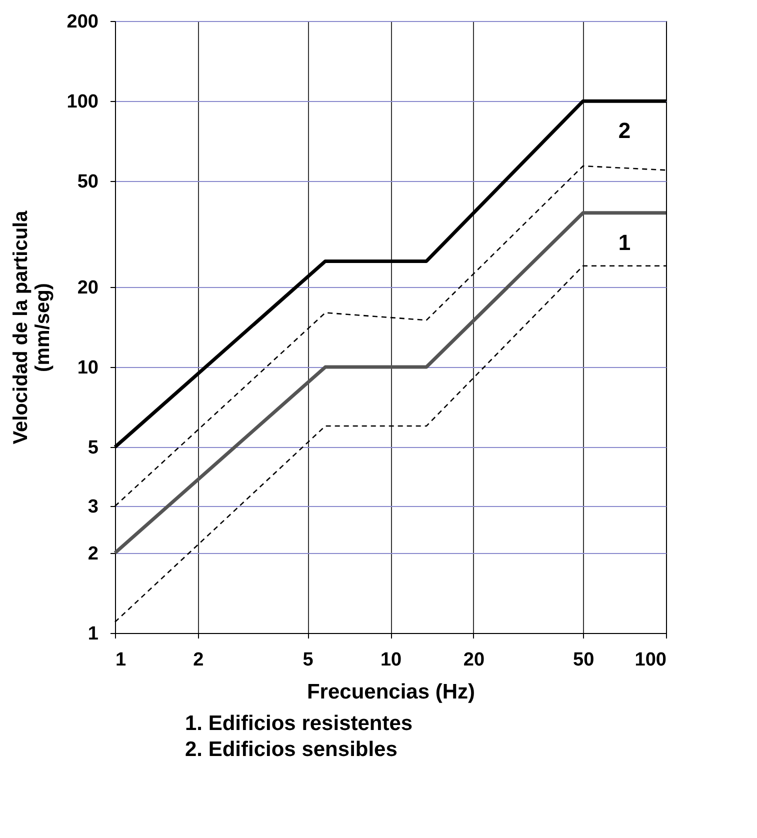 This screenshot has width=757, height=838. I want to click on y-tick-label: 20, so click(87, 287).